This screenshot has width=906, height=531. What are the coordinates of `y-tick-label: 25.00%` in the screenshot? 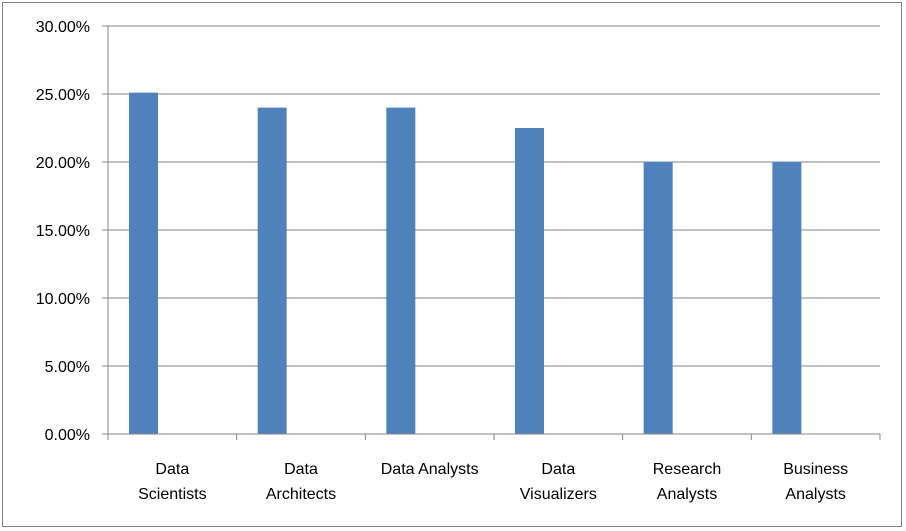 It's located at (63, 95).